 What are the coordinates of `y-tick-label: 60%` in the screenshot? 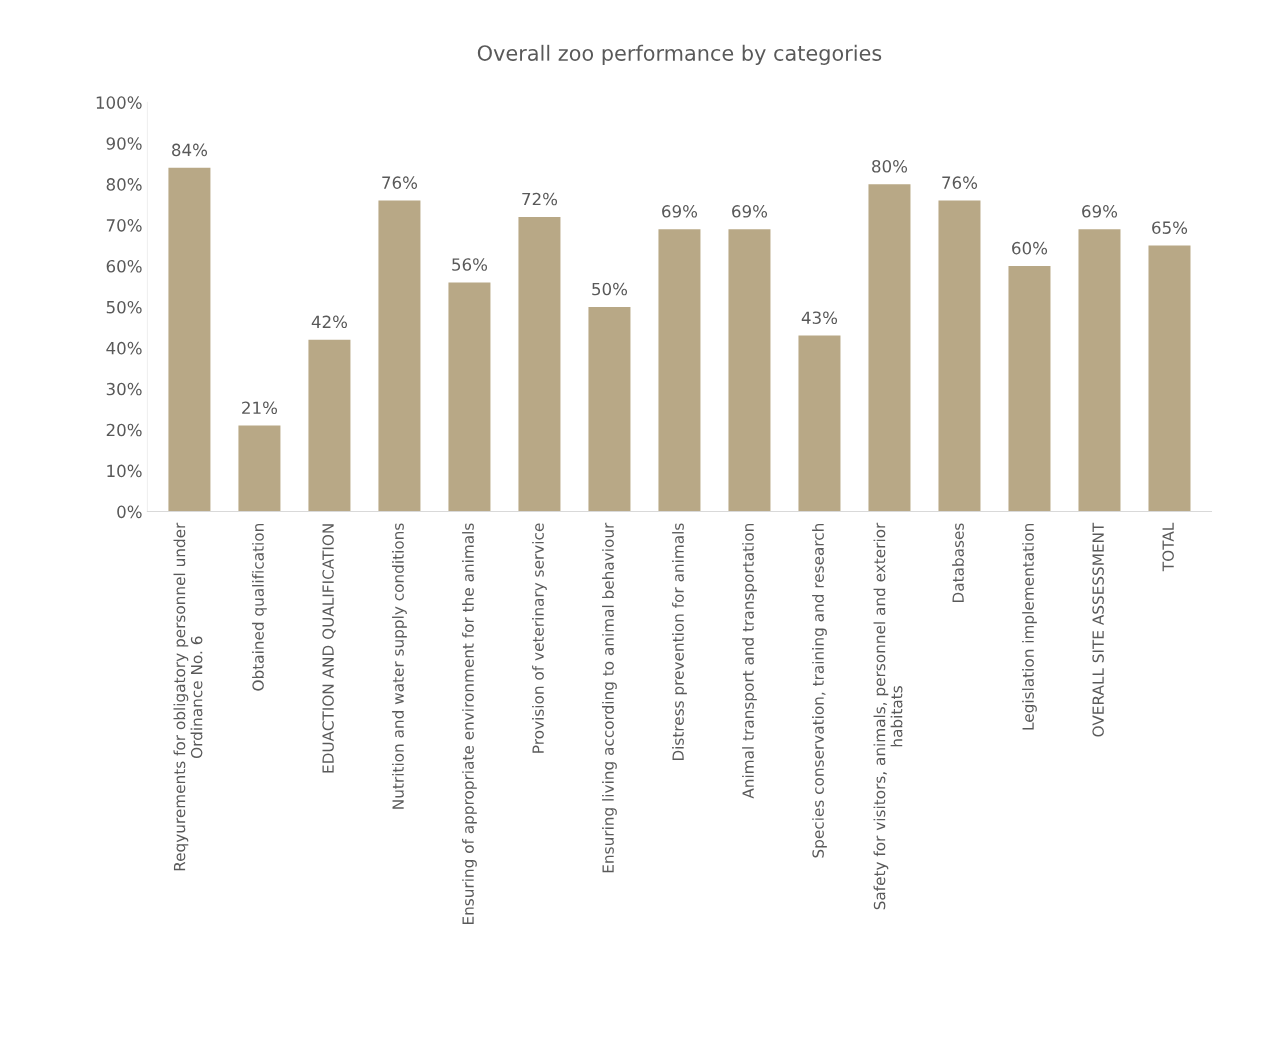 It's located at (124, 266).